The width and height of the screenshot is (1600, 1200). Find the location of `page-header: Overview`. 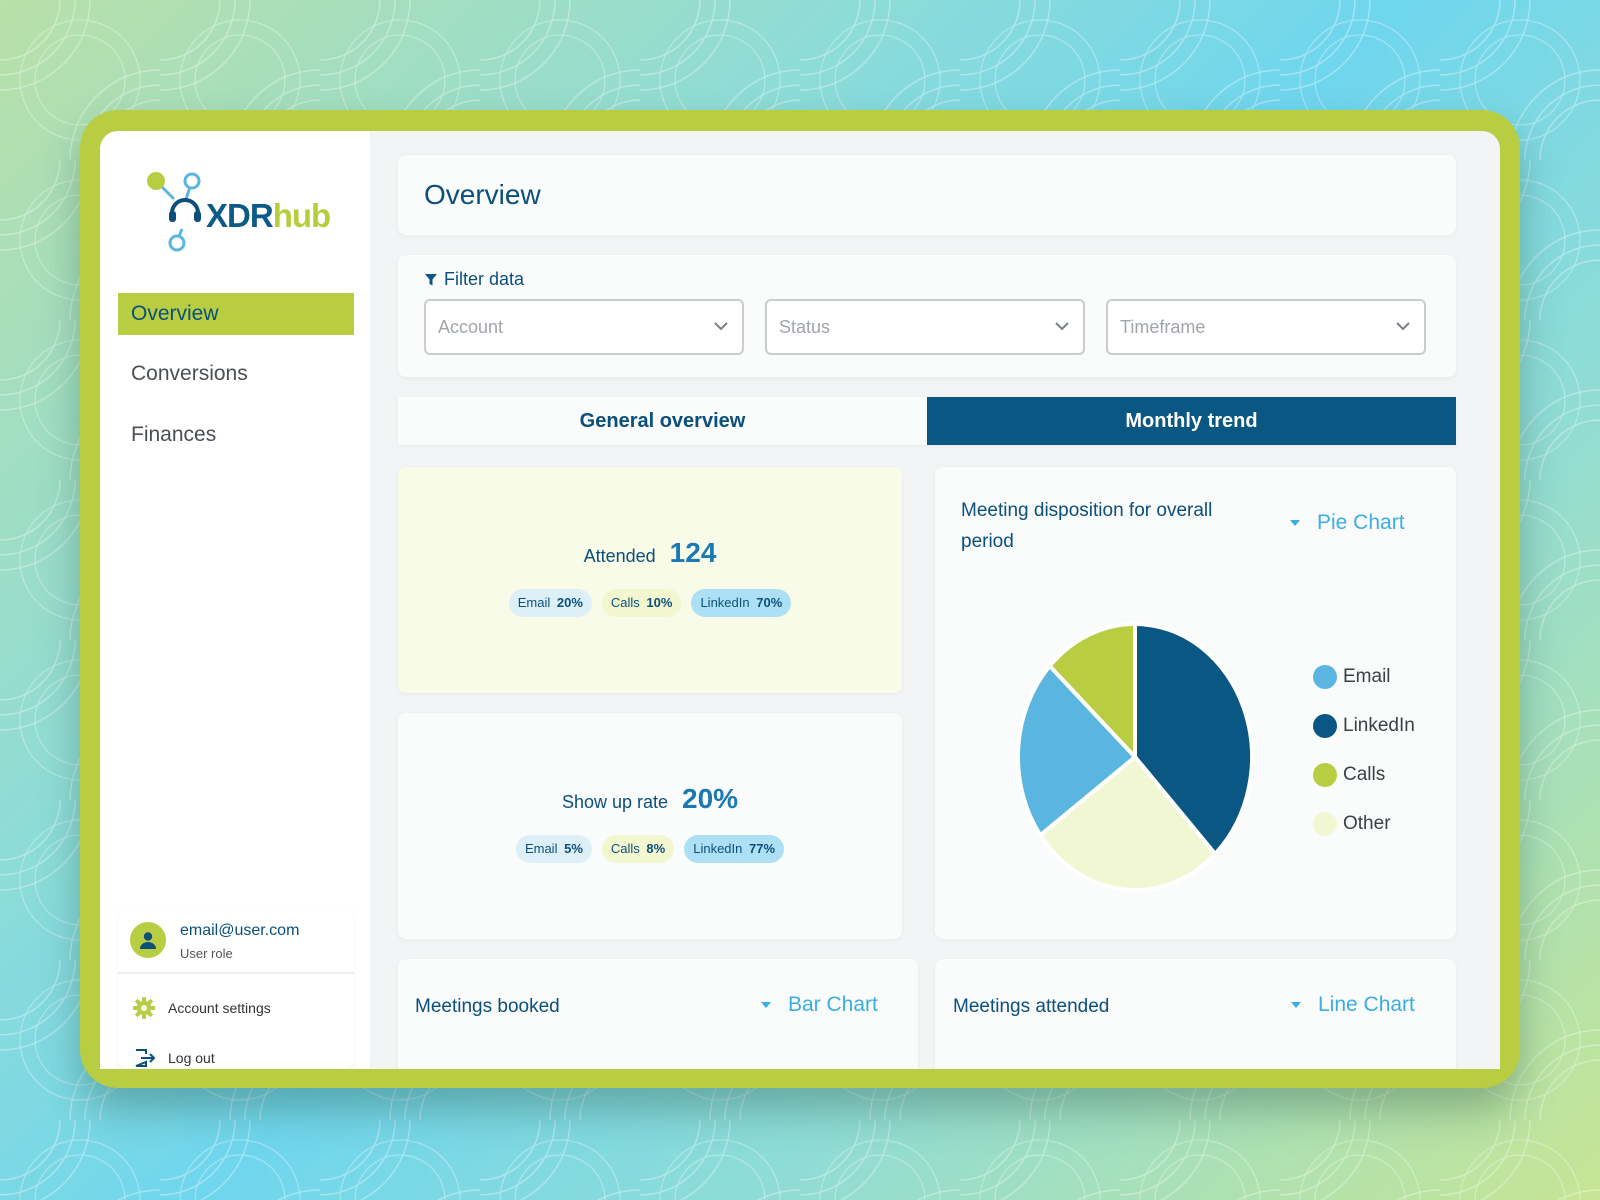

page-header: Overview is located at coordinates (927, 195).